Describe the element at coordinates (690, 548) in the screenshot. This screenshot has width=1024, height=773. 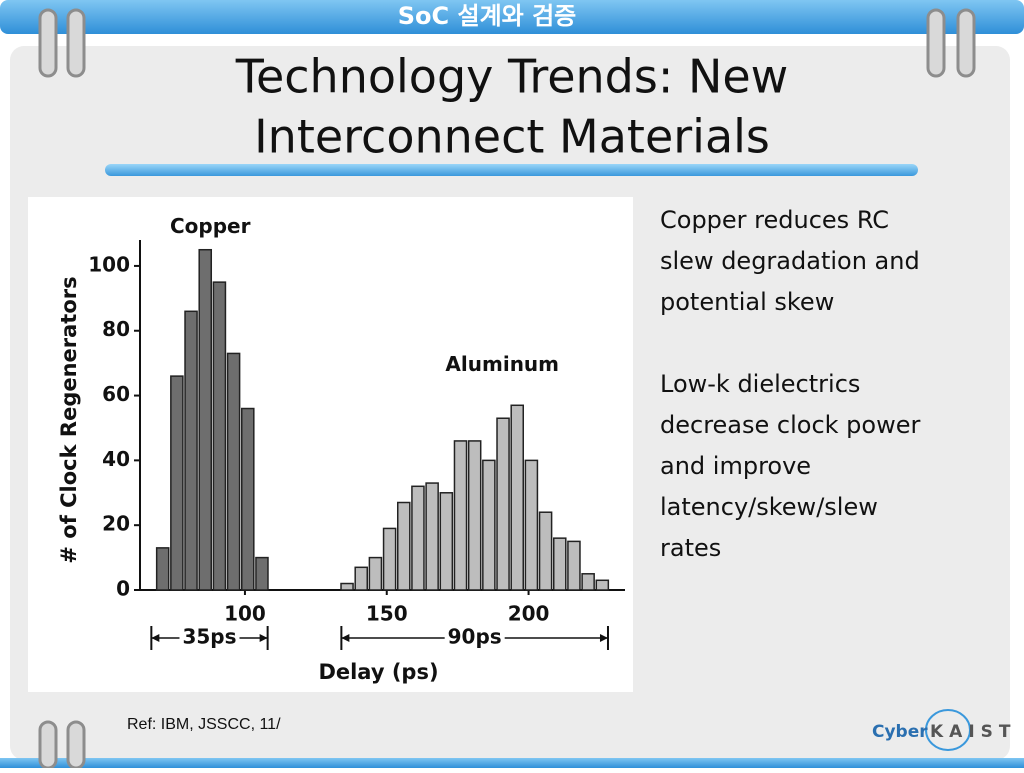
I see `bullet-line: rates` at that location.